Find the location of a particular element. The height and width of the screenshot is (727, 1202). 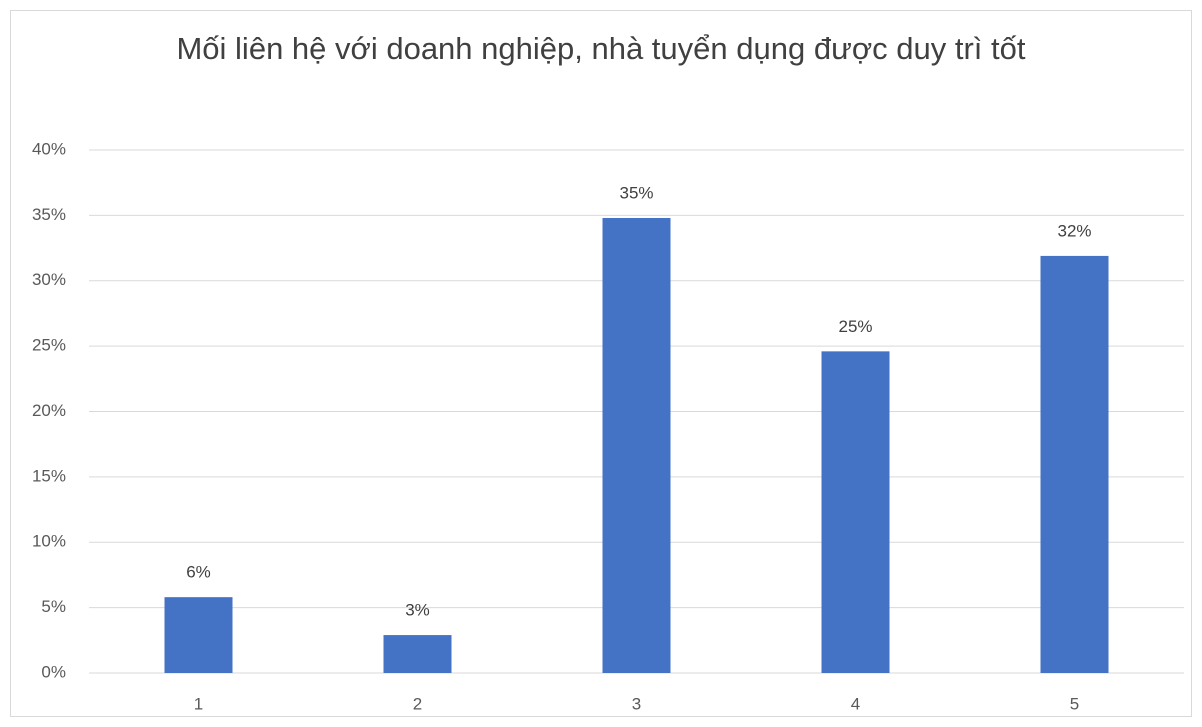

data-label: 25% is located at coordinates (855, 326).